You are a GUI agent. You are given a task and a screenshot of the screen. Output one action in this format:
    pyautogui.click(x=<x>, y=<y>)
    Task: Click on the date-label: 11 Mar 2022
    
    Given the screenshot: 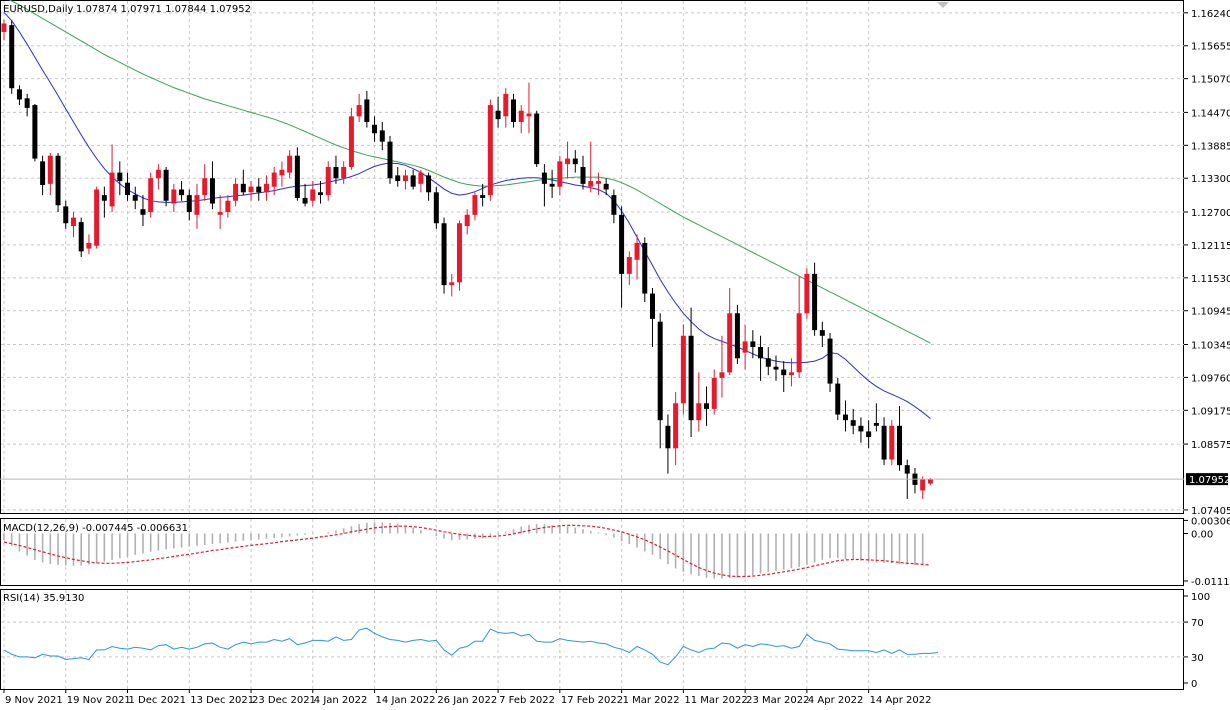 What is the action you would take?
    pyautogui.click(x=715, y=700)
    